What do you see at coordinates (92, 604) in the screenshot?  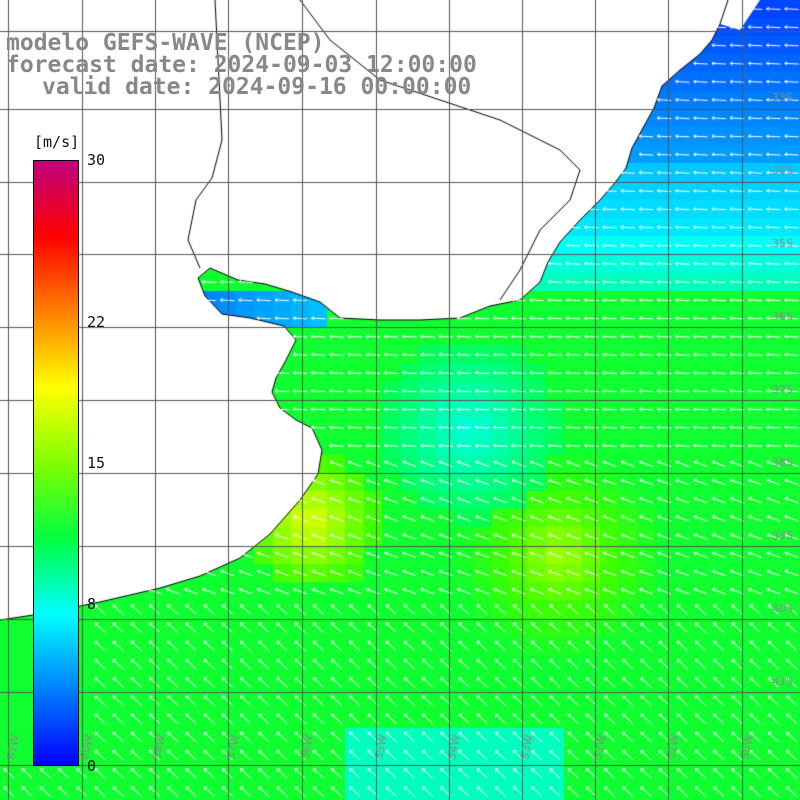 I see `colorbar-tick-label: 8` at bounding box center [92, 604].